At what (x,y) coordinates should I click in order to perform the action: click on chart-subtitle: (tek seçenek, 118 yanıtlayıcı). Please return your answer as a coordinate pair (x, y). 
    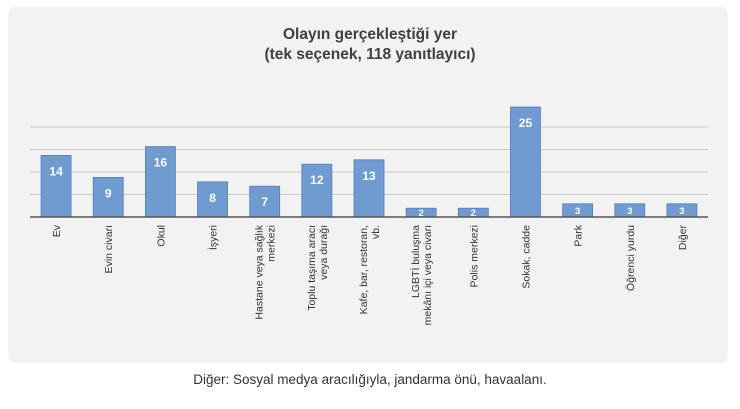
    Looking at the image, I should click on (370, 54).